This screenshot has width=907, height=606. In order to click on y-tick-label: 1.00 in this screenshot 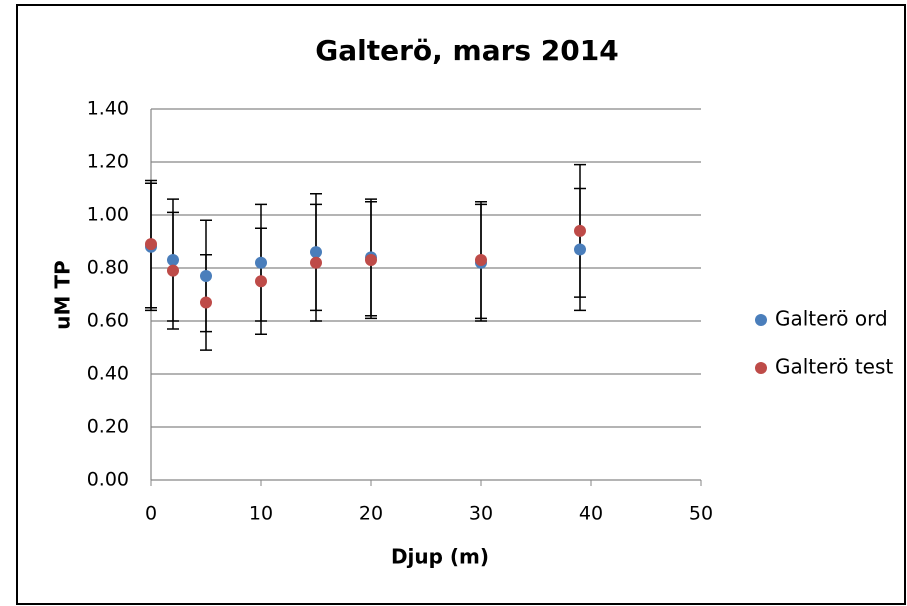, I will do `click(108, 215)`.